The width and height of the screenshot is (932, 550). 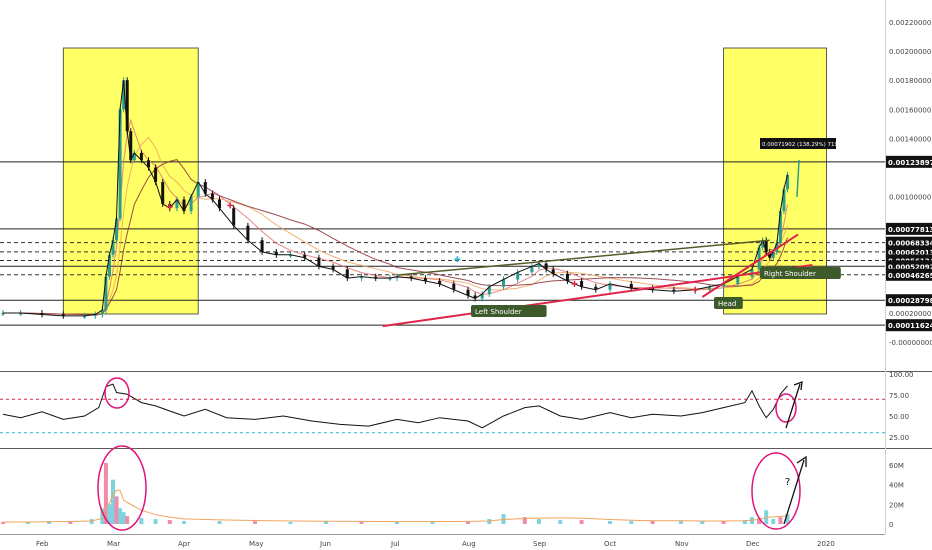 I want to click on level-label: 0.00068334, so click(x=910, y=244).